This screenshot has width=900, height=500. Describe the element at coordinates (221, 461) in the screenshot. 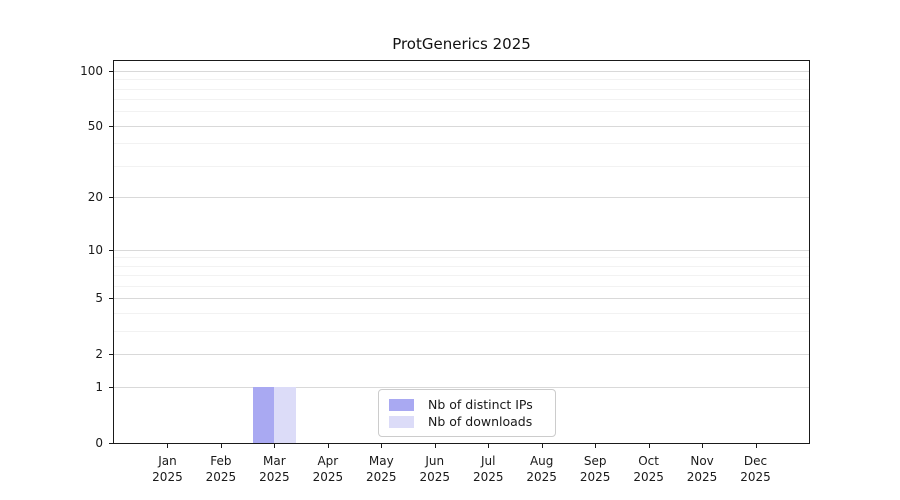

I see `x-tick-month: Feb` at that location.